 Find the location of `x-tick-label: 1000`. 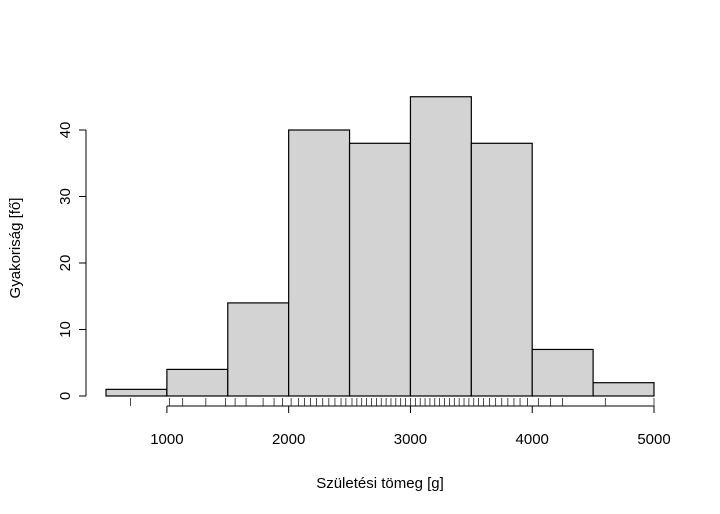

x-tick-label: 1000 is located at coordinates (166, 439).